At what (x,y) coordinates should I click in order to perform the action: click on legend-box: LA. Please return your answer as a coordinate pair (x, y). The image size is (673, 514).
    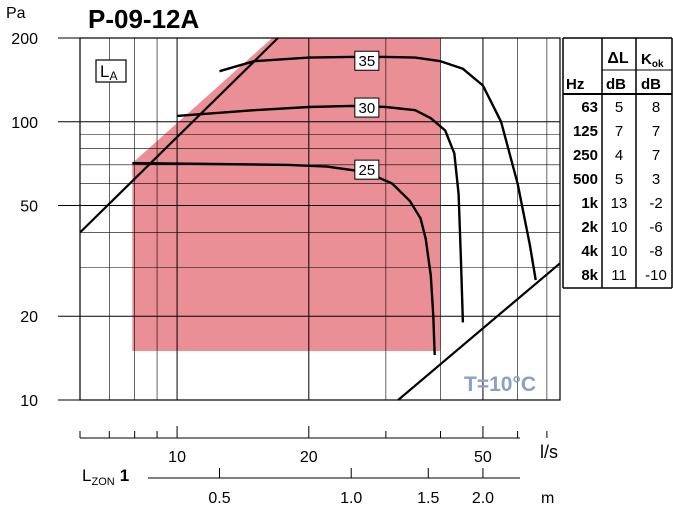
    Looking at the image, I should click on (111, 71).